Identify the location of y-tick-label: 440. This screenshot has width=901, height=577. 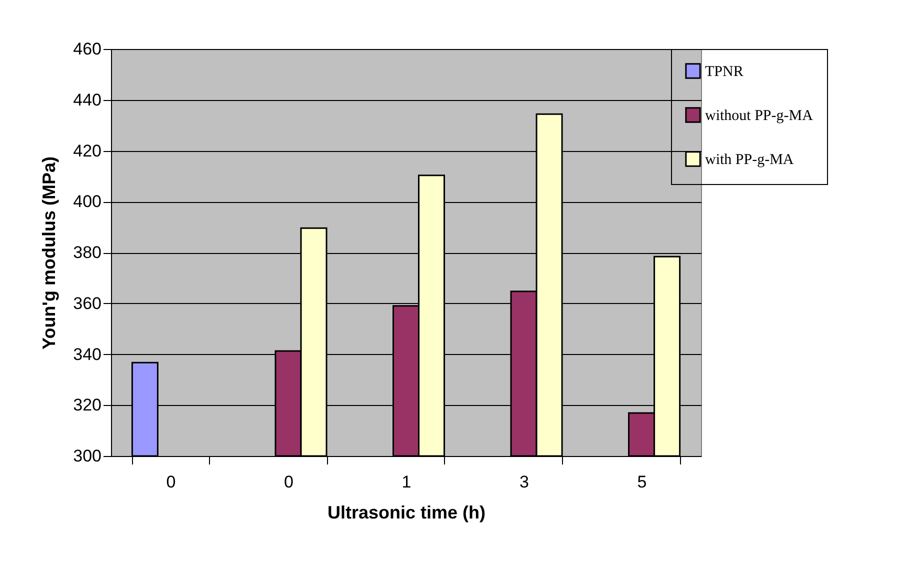
(87, 100).